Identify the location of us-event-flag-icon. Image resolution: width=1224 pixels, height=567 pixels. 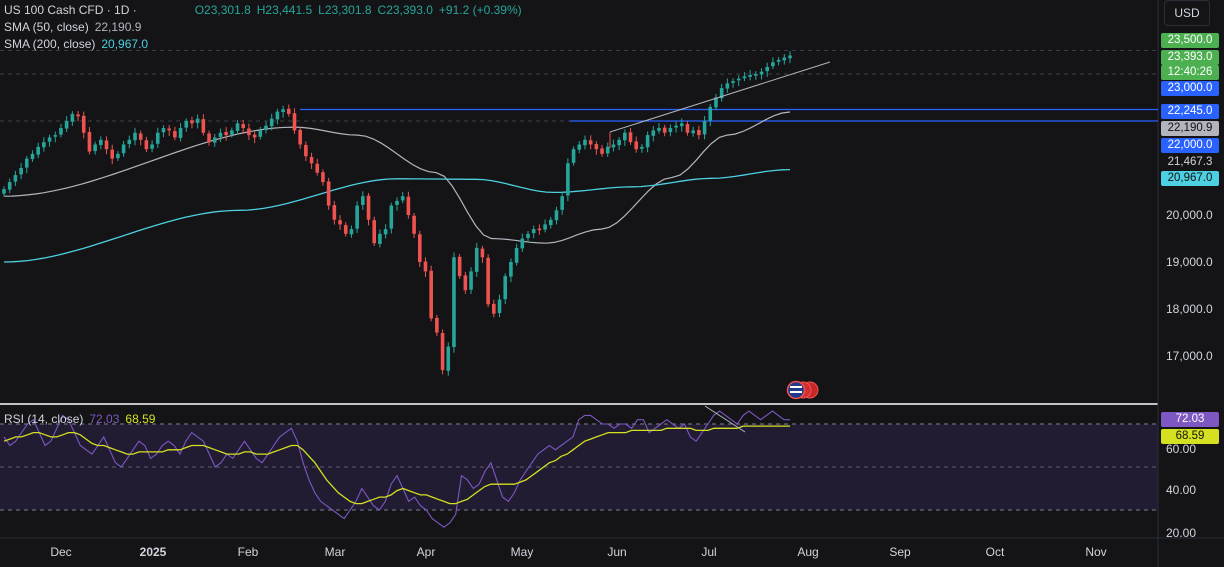
(802, 390).